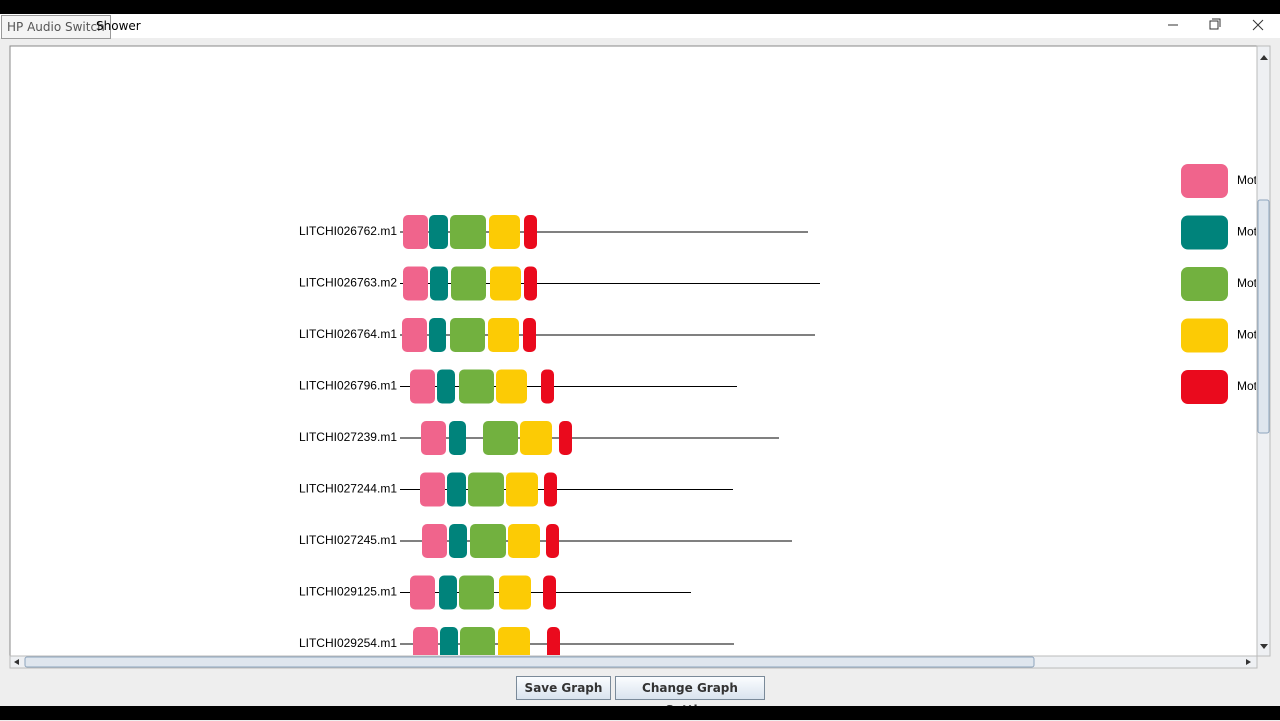 The height and width of the screenshot is (721, 1280). Describe the element at coordinates (348, 231) in the screenshot. I see `gene-name: LITCHI026762.m1` at that location.